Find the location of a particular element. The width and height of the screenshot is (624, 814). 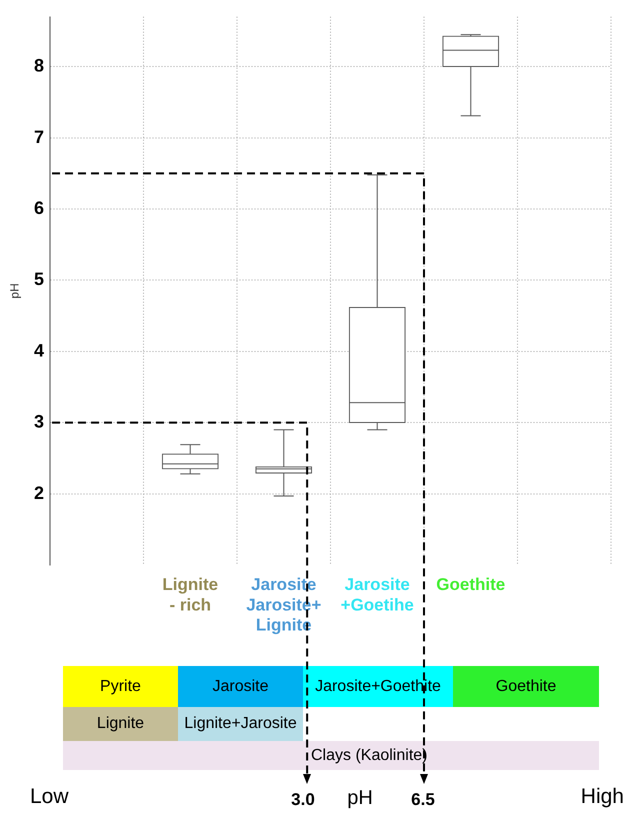

y-tick-label: 8 is located at coordinates (39, 66).